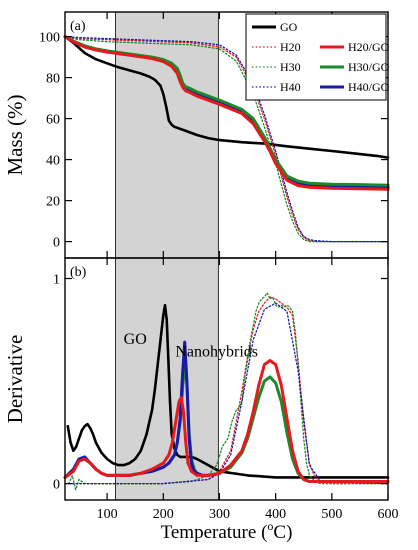  What do you see at coordinates (53, 202) in the screenshot?
I see `y-tick-label: 20` at bounding box center [53, 202].